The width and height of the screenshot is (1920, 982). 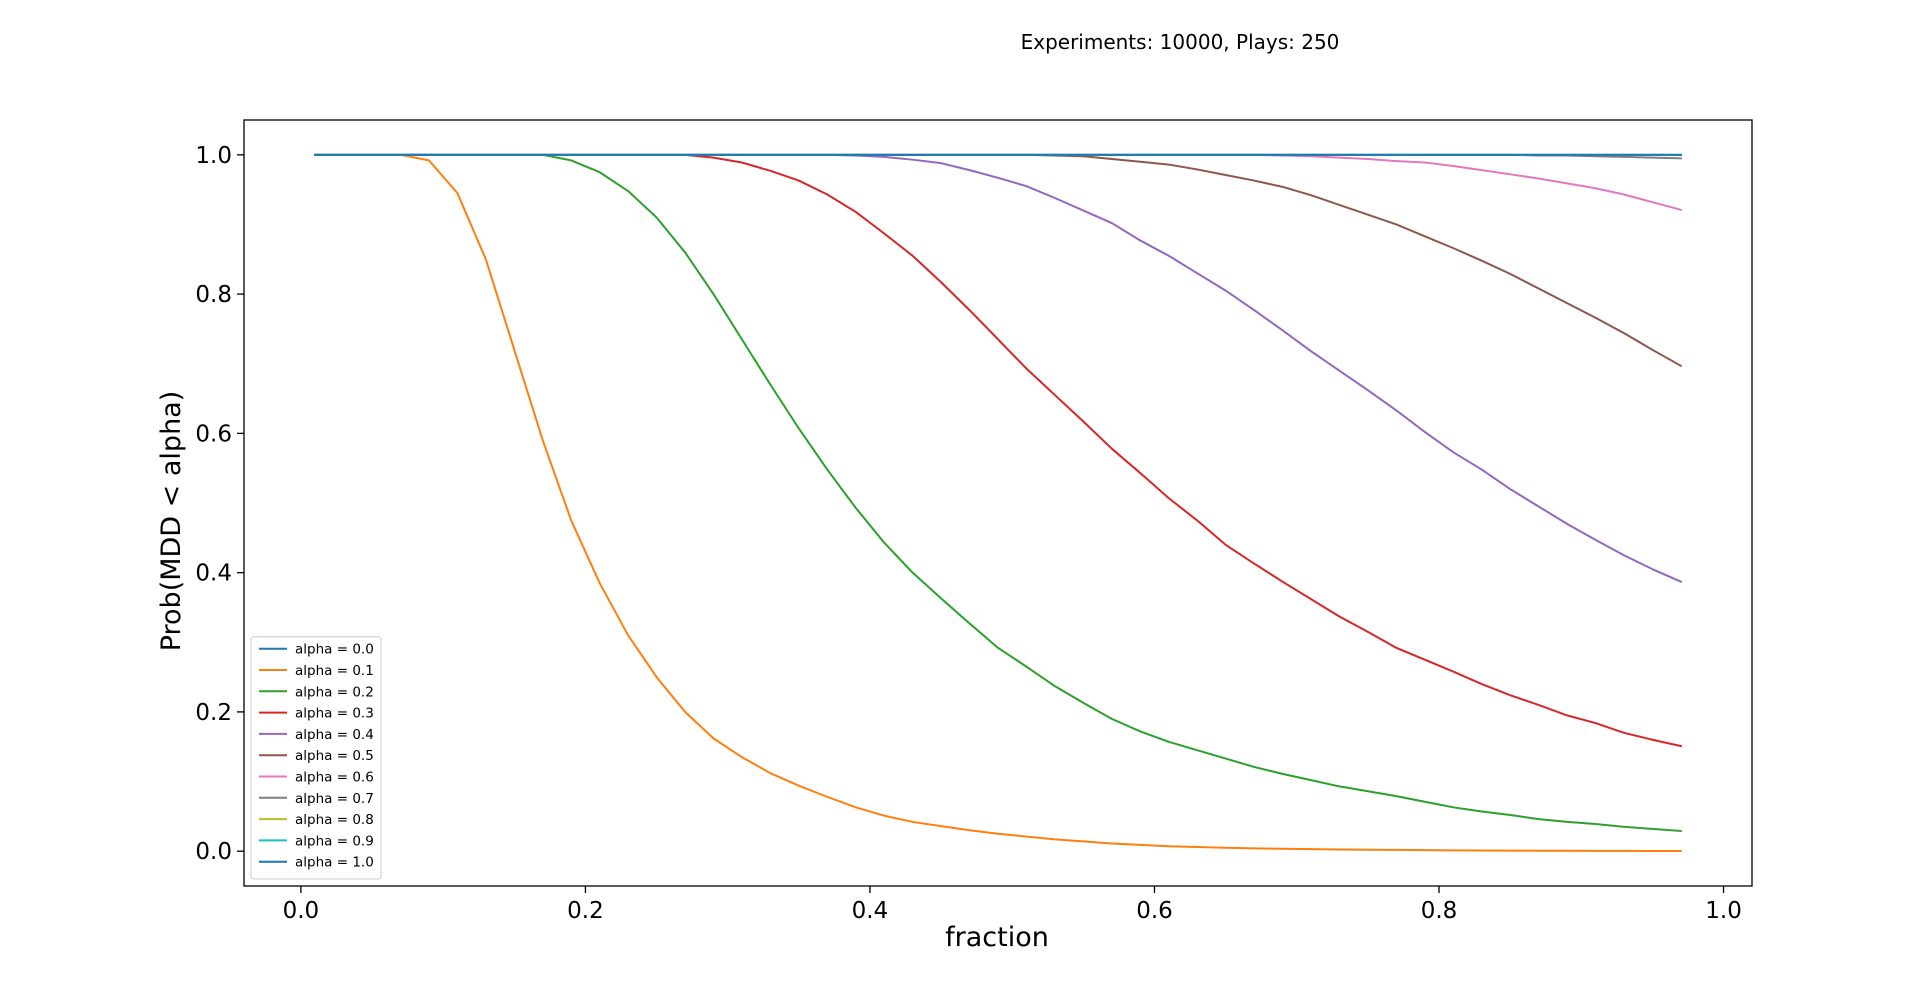 I want to click on y-tick-label: 0.8, so click(x=213, y=295).